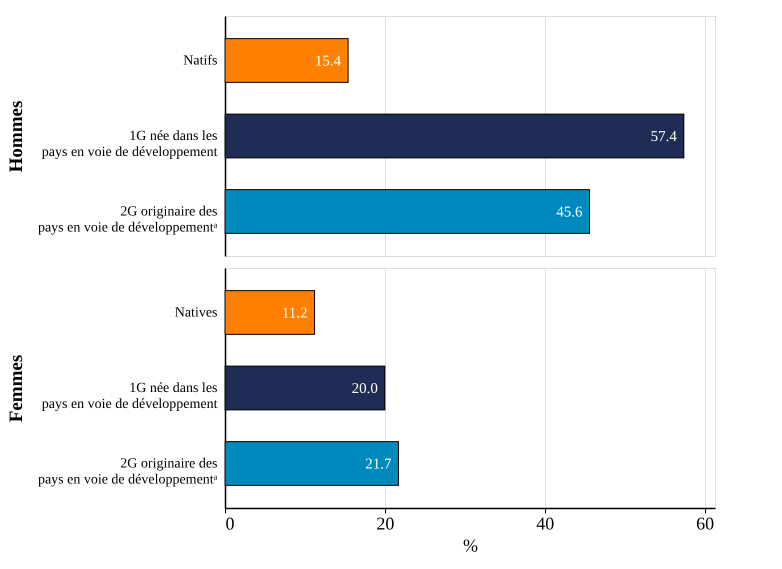 This screenshot has height=569, width=782. I want to click on data-label: 45.6, so click(569, 212).